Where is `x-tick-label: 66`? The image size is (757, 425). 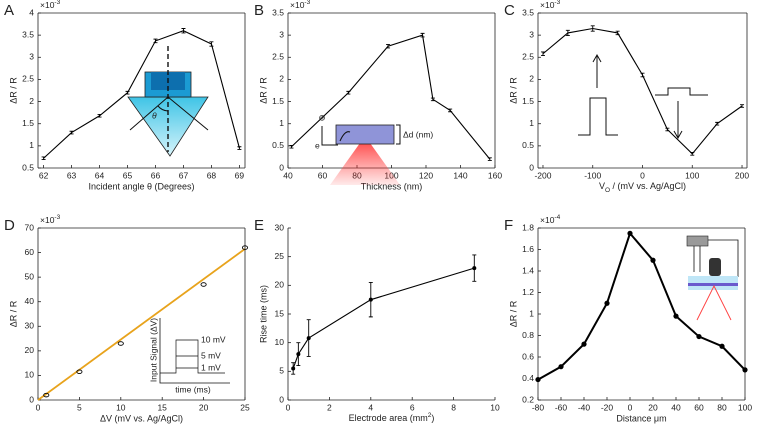 x-tick-label: 66 is located at coordinates (156, 175).